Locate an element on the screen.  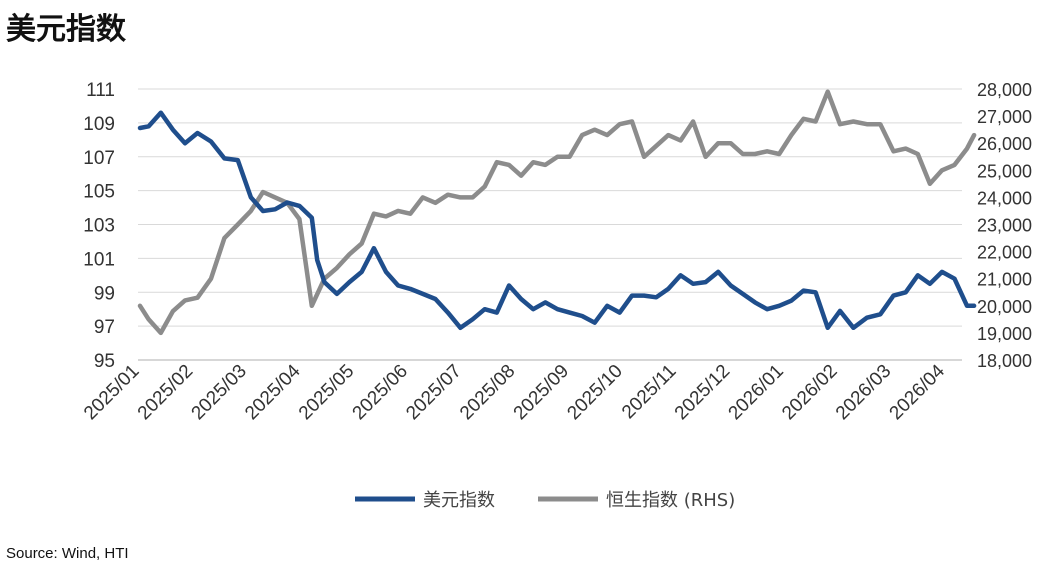
left-tick-label: 105 is located at coordinates (99, 192).